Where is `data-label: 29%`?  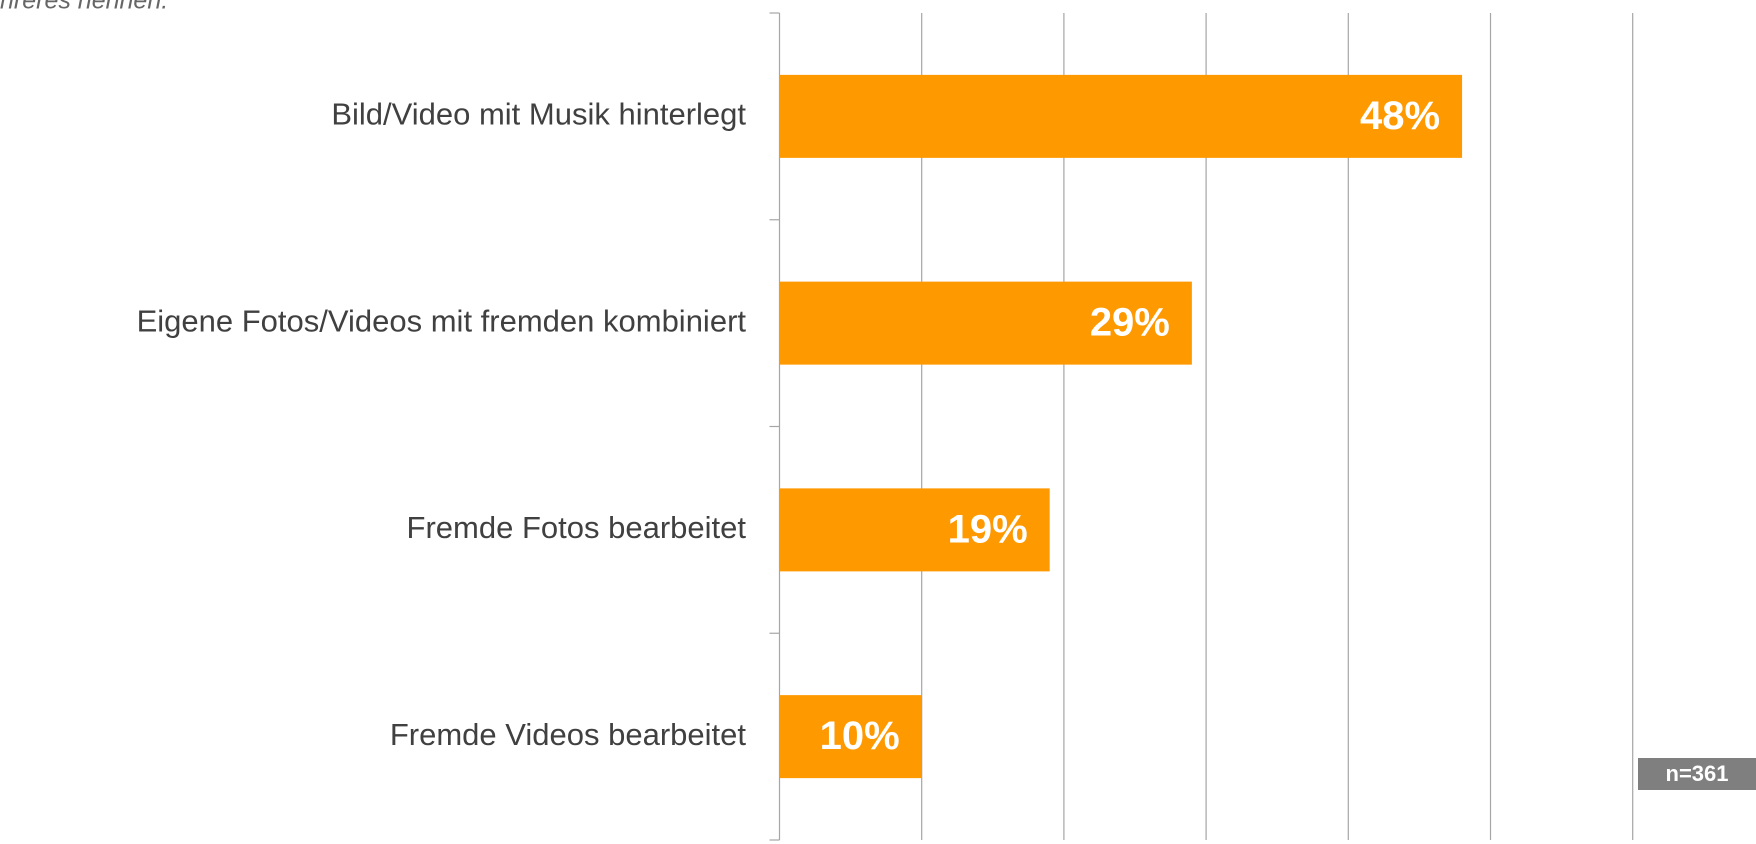
data-label: 29% is located at coordinates (1130, 323).